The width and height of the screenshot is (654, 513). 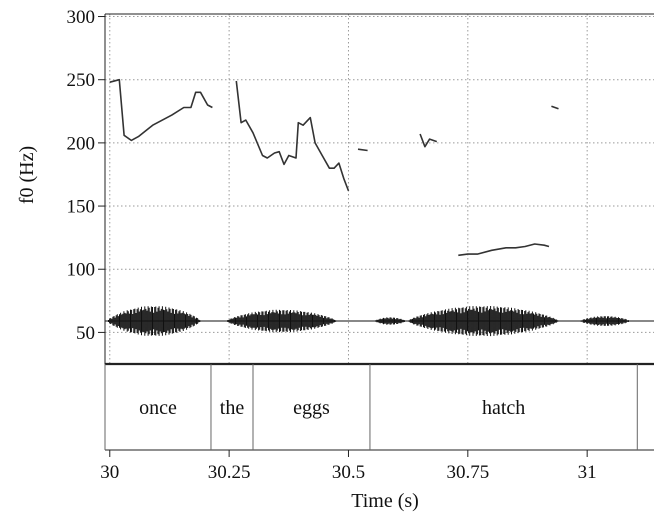 What do you see at coordinates (311, 408) in the screenshot?
I see `word-label: eggs` at bounding box center [311, 408].